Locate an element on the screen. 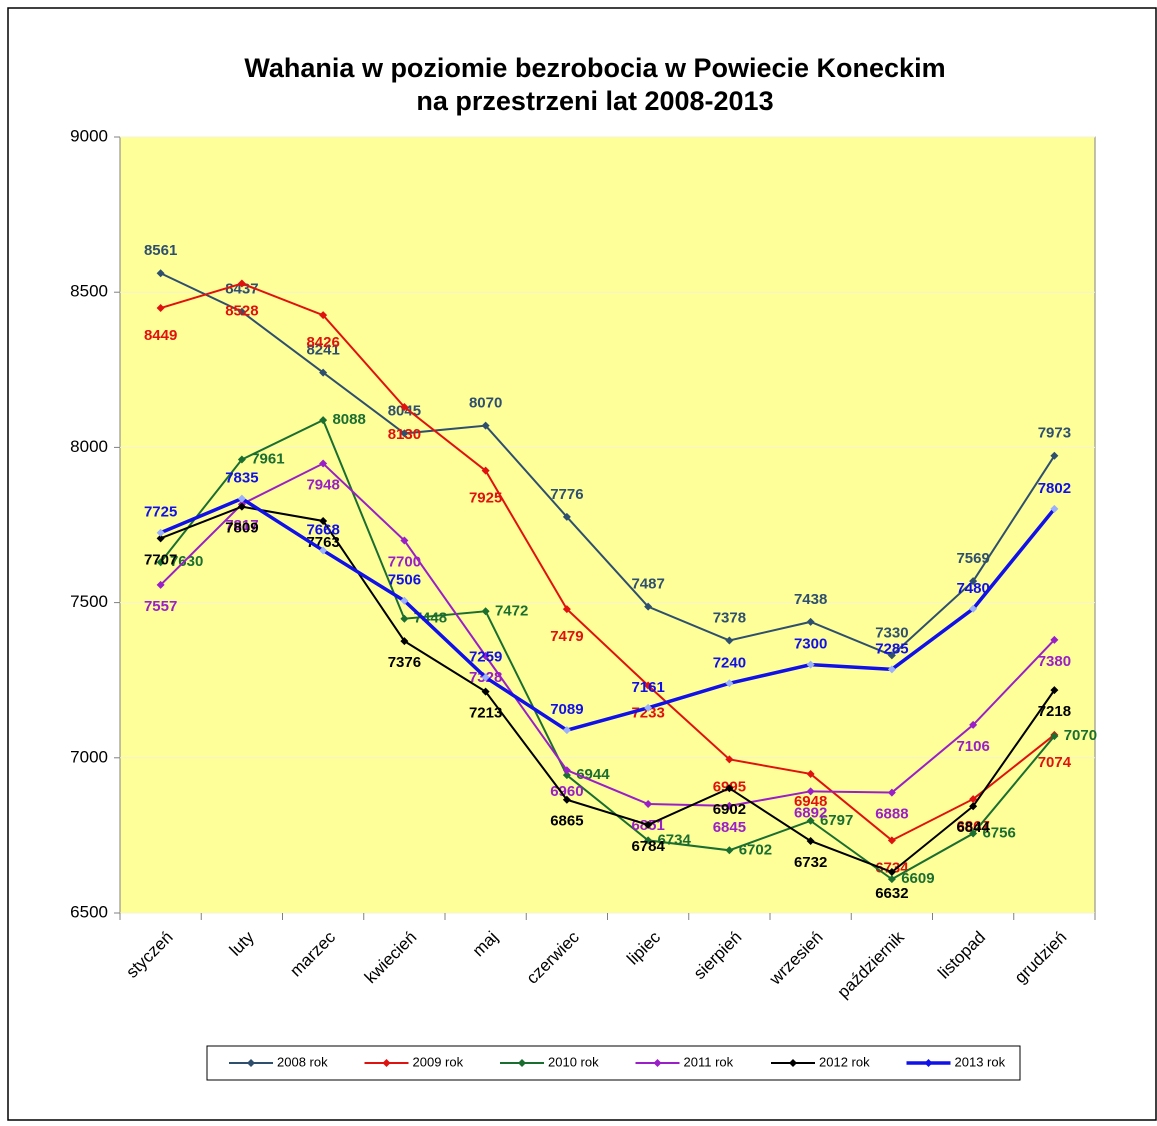 The height and width of the screenshot is (1126, 1157). data-label: 6609 is located at coordinates (917, 878).